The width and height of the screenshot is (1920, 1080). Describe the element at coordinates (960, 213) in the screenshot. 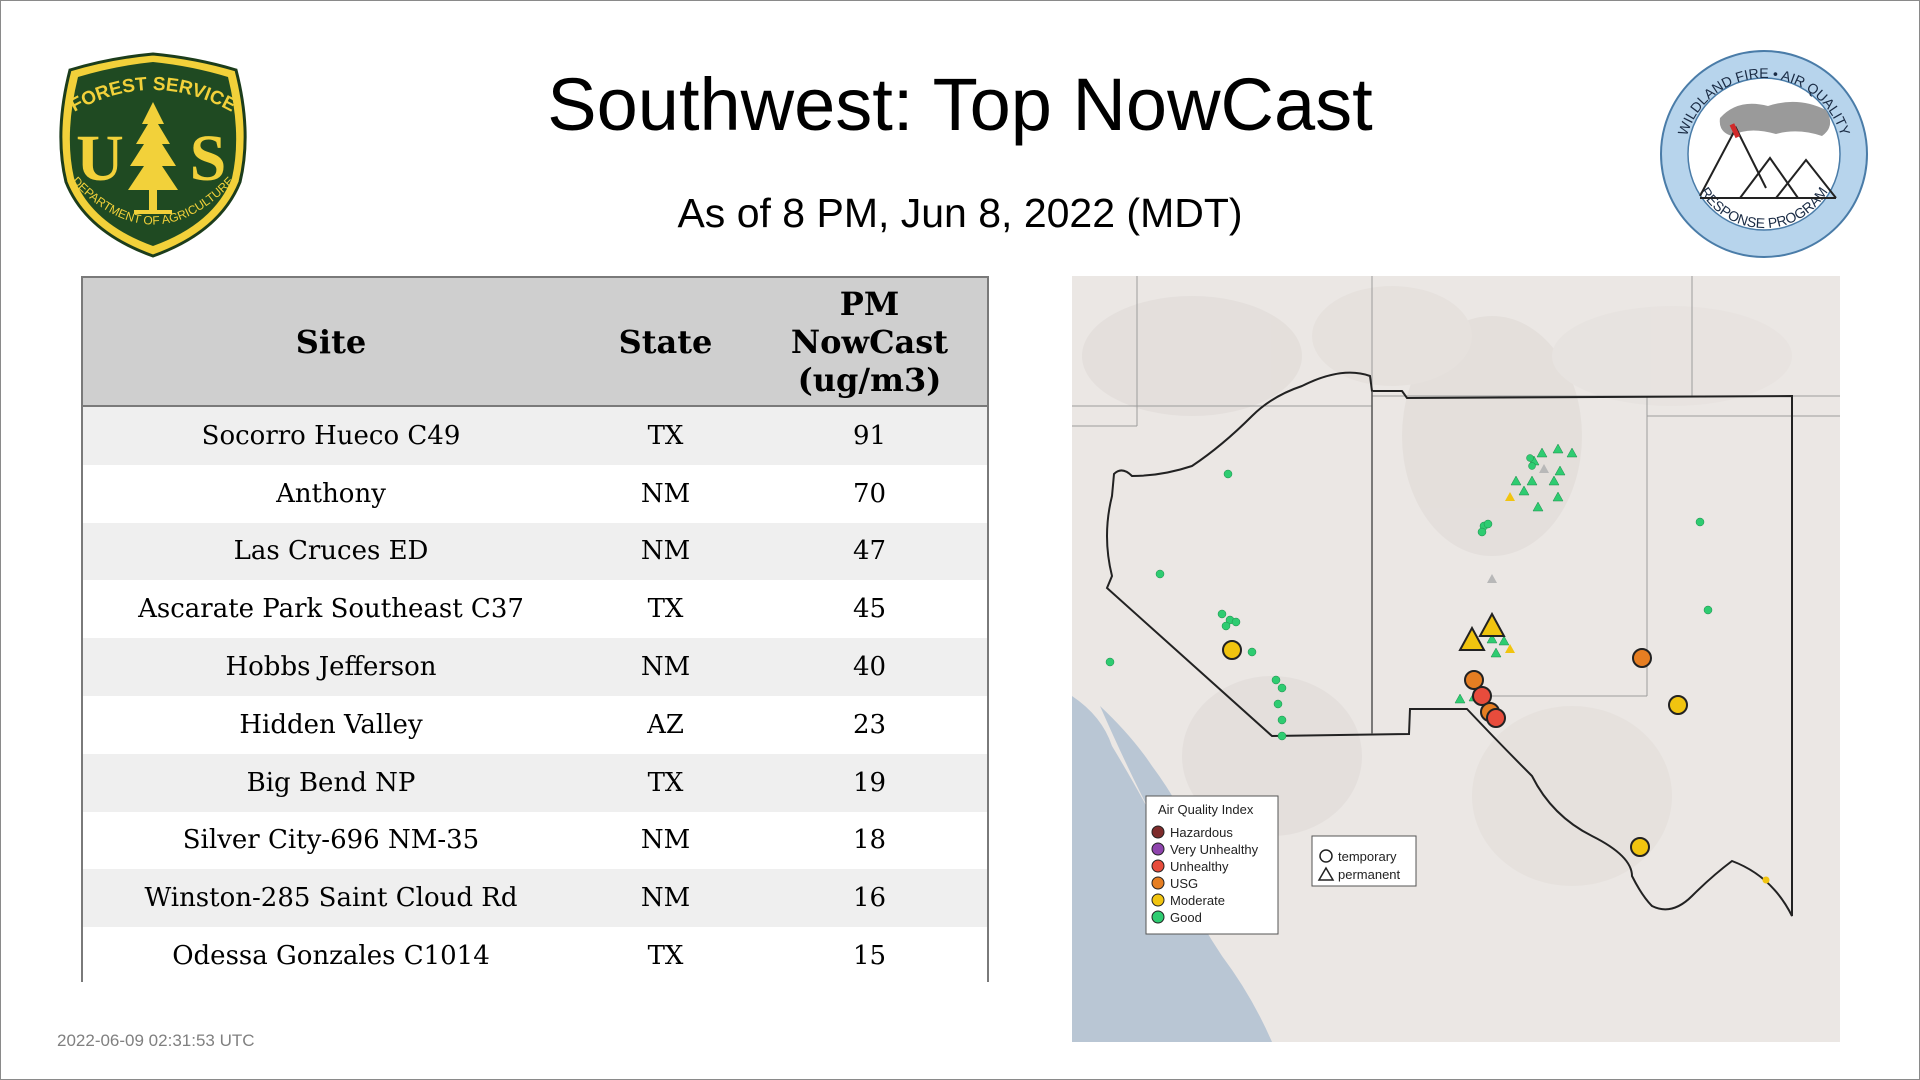

I see `page-subtitle: As of 8 PM, Jun 8, 2022 (MDT)` at that location.